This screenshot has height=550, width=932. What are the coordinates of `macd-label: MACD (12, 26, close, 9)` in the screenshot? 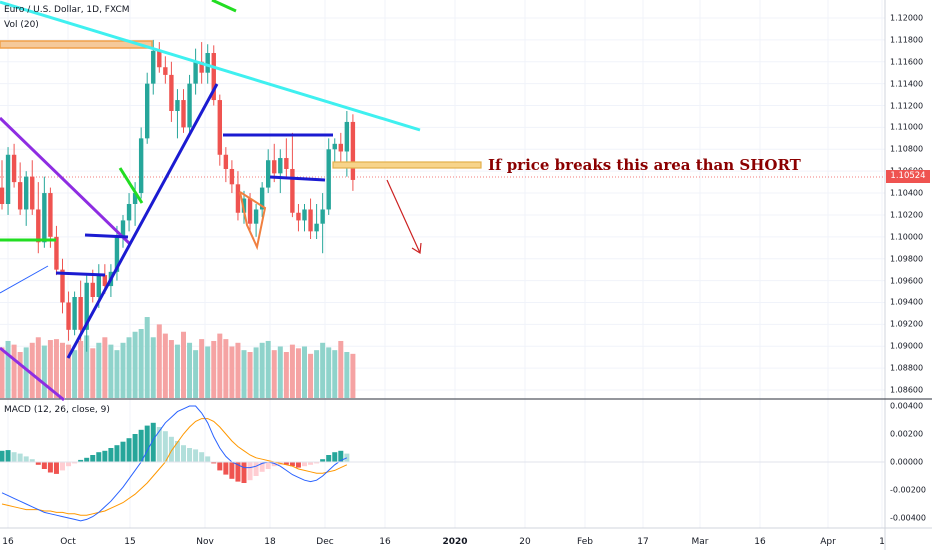 It's located at (57, 410).